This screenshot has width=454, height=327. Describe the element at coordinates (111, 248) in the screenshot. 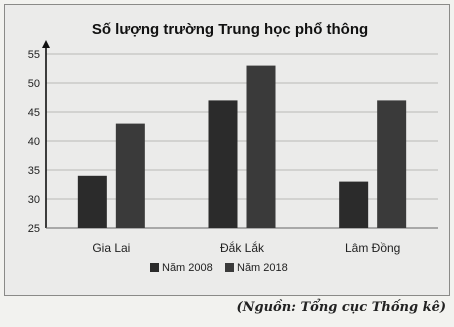

I see `x-tick-label: Gia Lai` at that location.